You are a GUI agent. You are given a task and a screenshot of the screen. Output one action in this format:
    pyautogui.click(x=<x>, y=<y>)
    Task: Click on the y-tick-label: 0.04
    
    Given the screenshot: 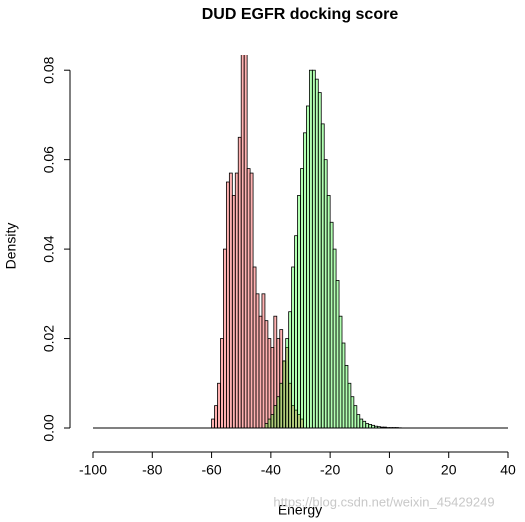 What is the action you would take?
    pyautogui.click(x=49, y=248)
    